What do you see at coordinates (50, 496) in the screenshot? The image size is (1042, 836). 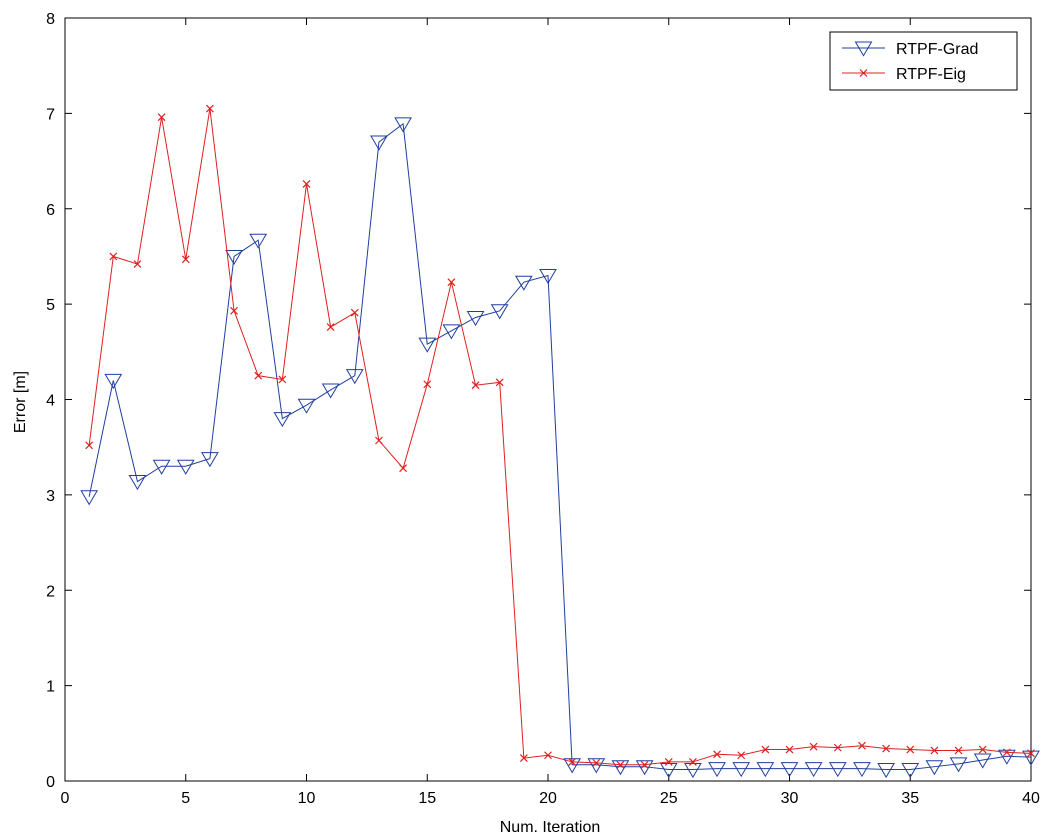 I see `y-tick-label: 3` at bounding box center [50, 496].